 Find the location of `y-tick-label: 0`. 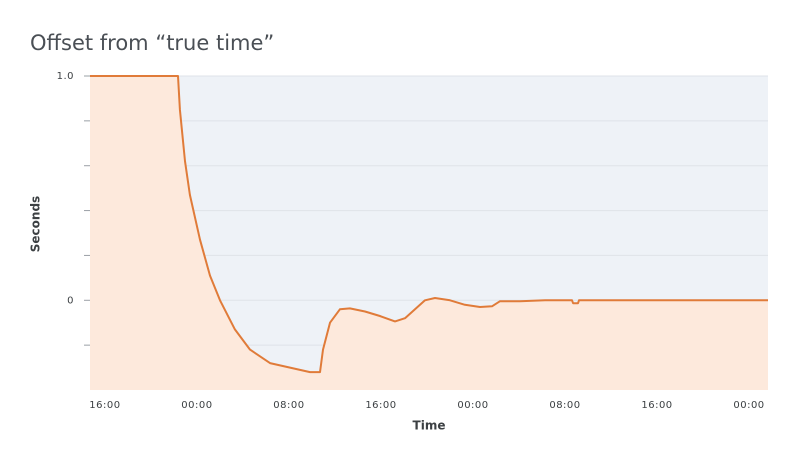

y-tick-label: 0 is located at coordinates (70, 300).